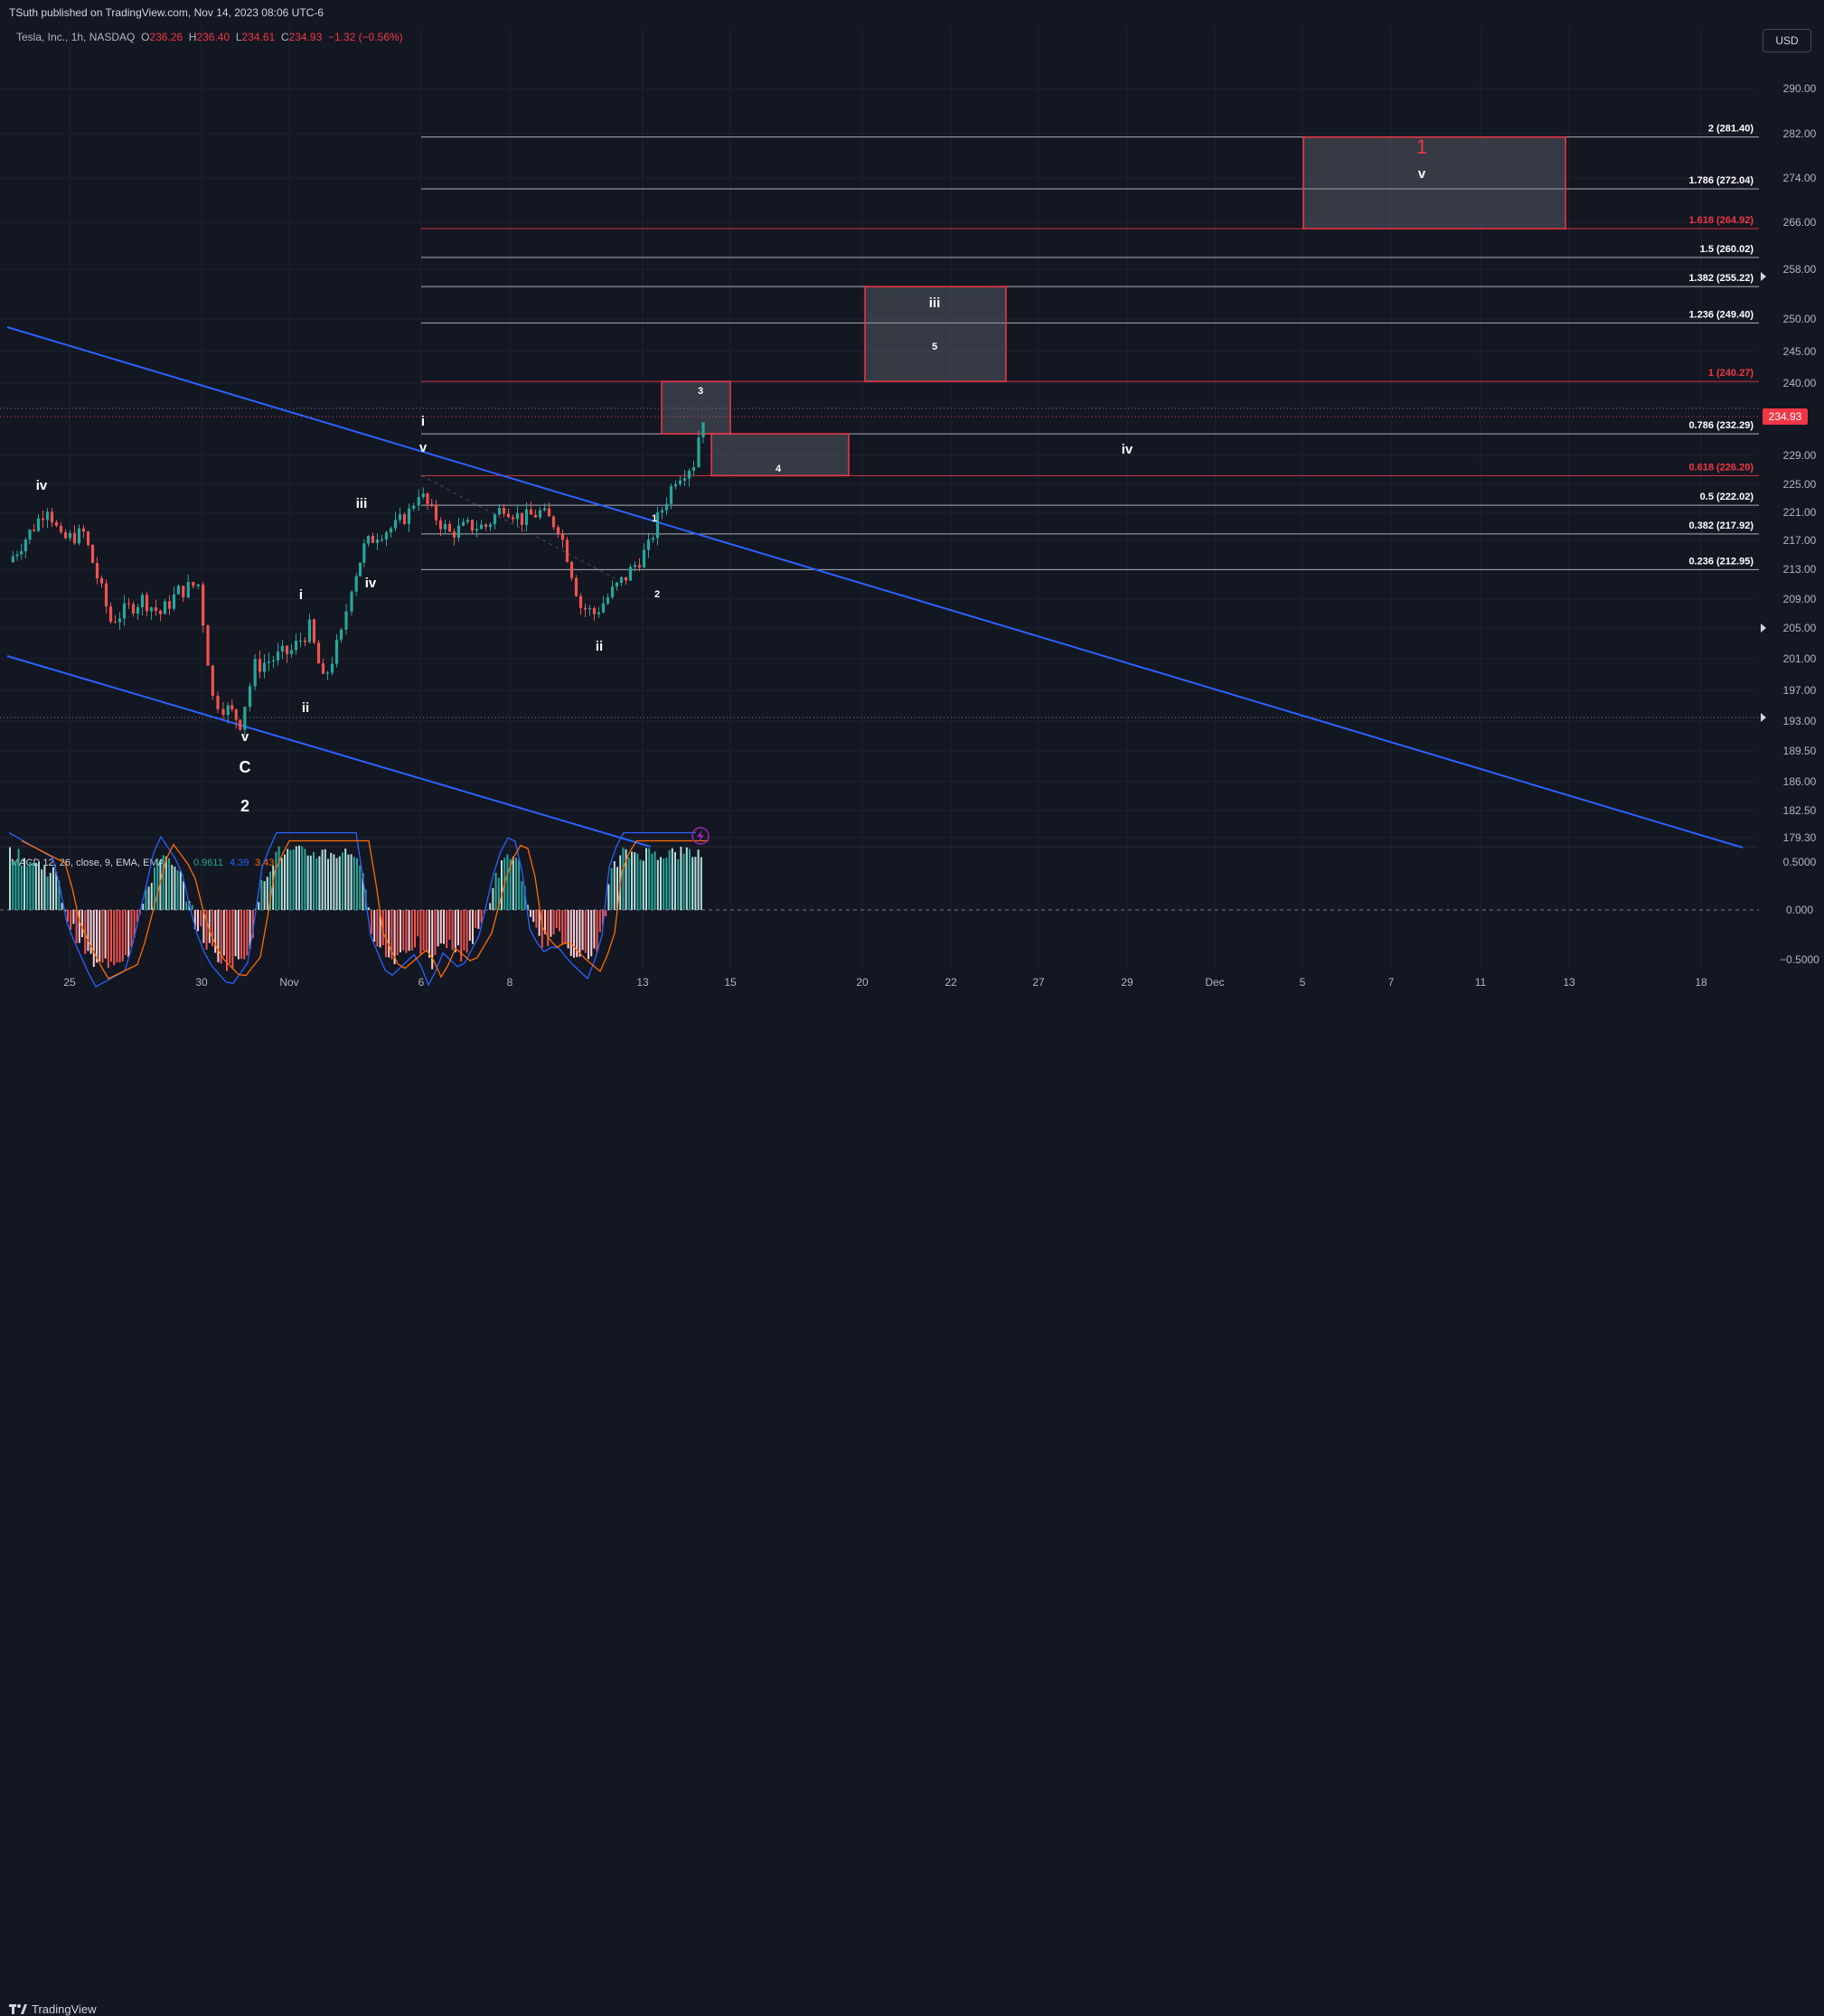 The image size is (1824, 2016). I want to click on tradingview-logo: TradingView, so click(53, 2009).